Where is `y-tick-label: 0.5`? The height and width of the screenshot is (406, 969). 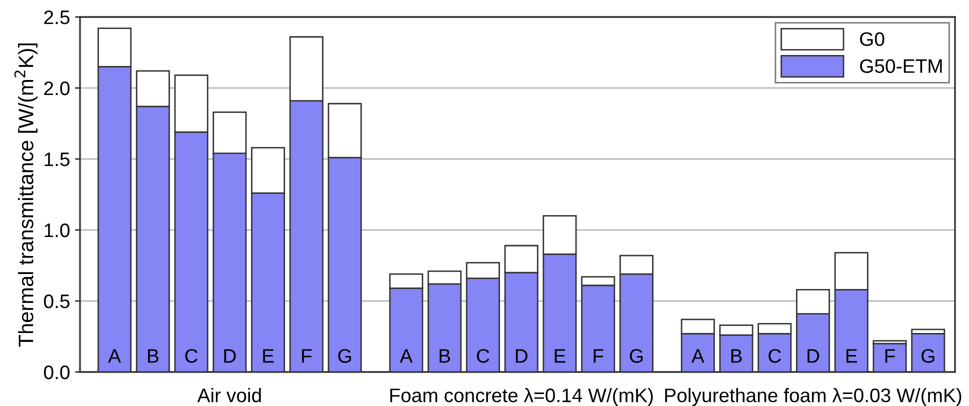 y-tick-label: 0.5 is located at coordinates (57, 301).